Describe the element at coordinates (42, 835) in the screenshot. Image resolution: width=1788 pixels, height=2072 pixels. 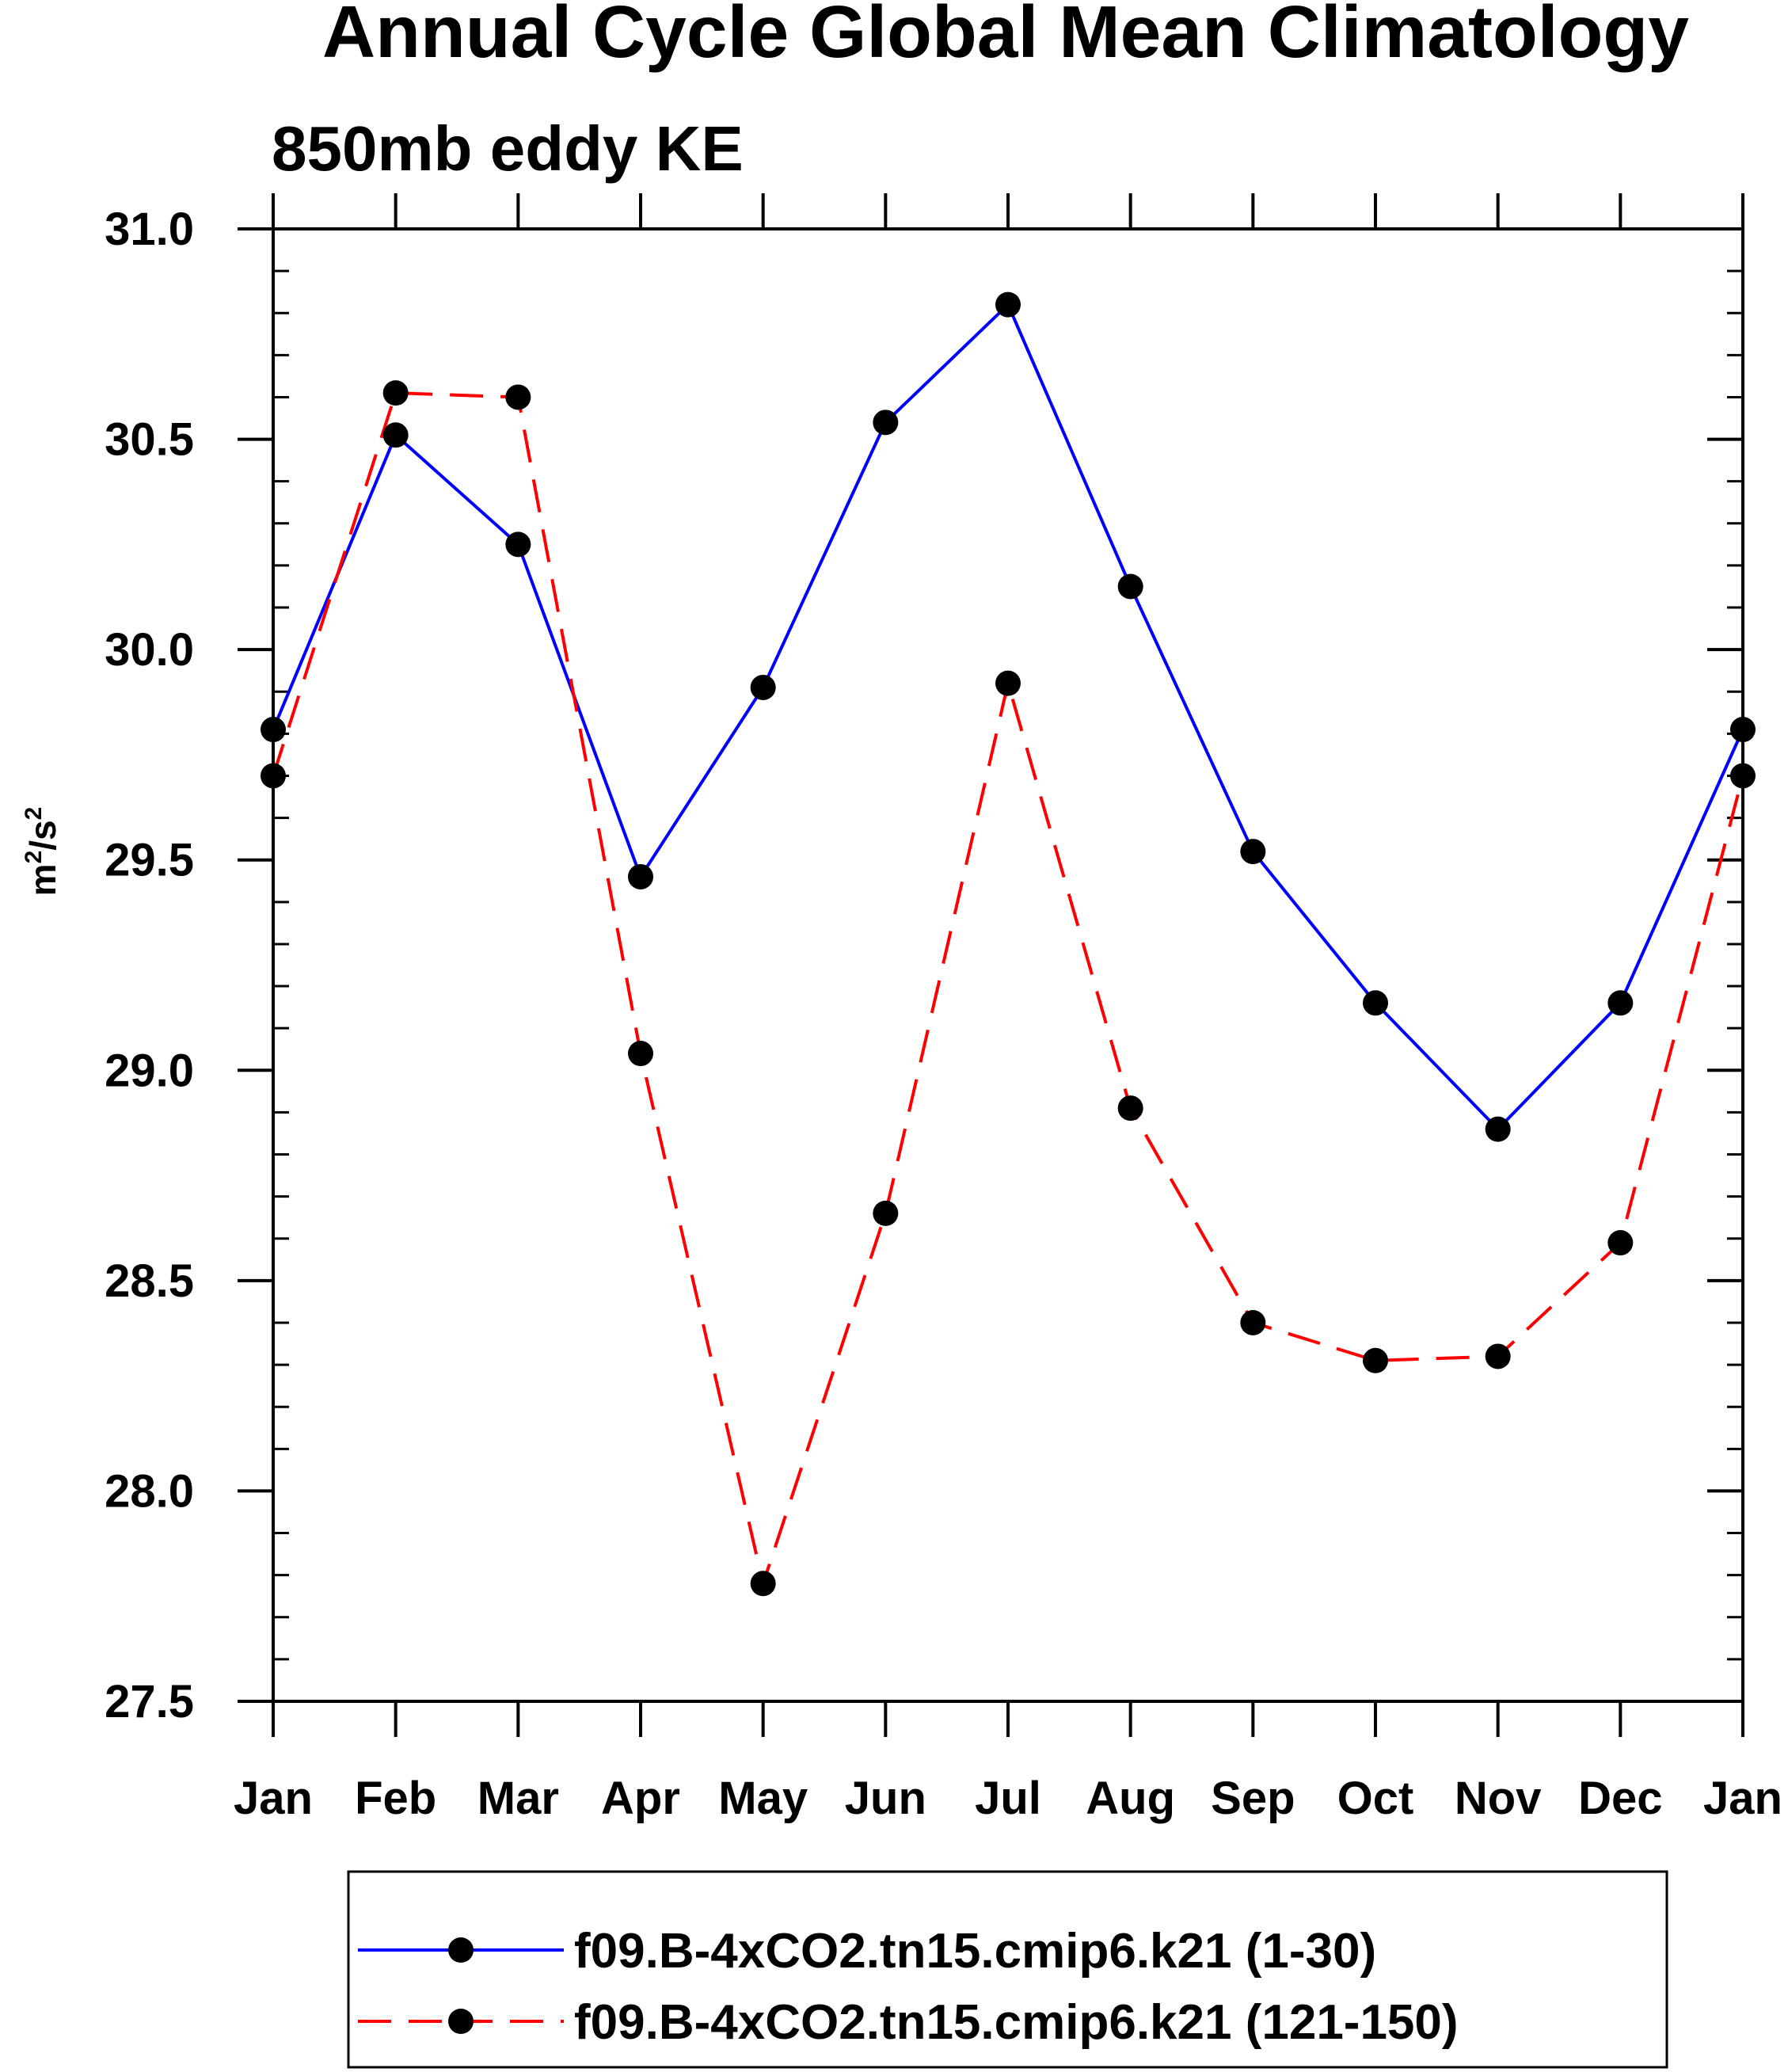
I see `y-axis-label-mid: /s` at that location.